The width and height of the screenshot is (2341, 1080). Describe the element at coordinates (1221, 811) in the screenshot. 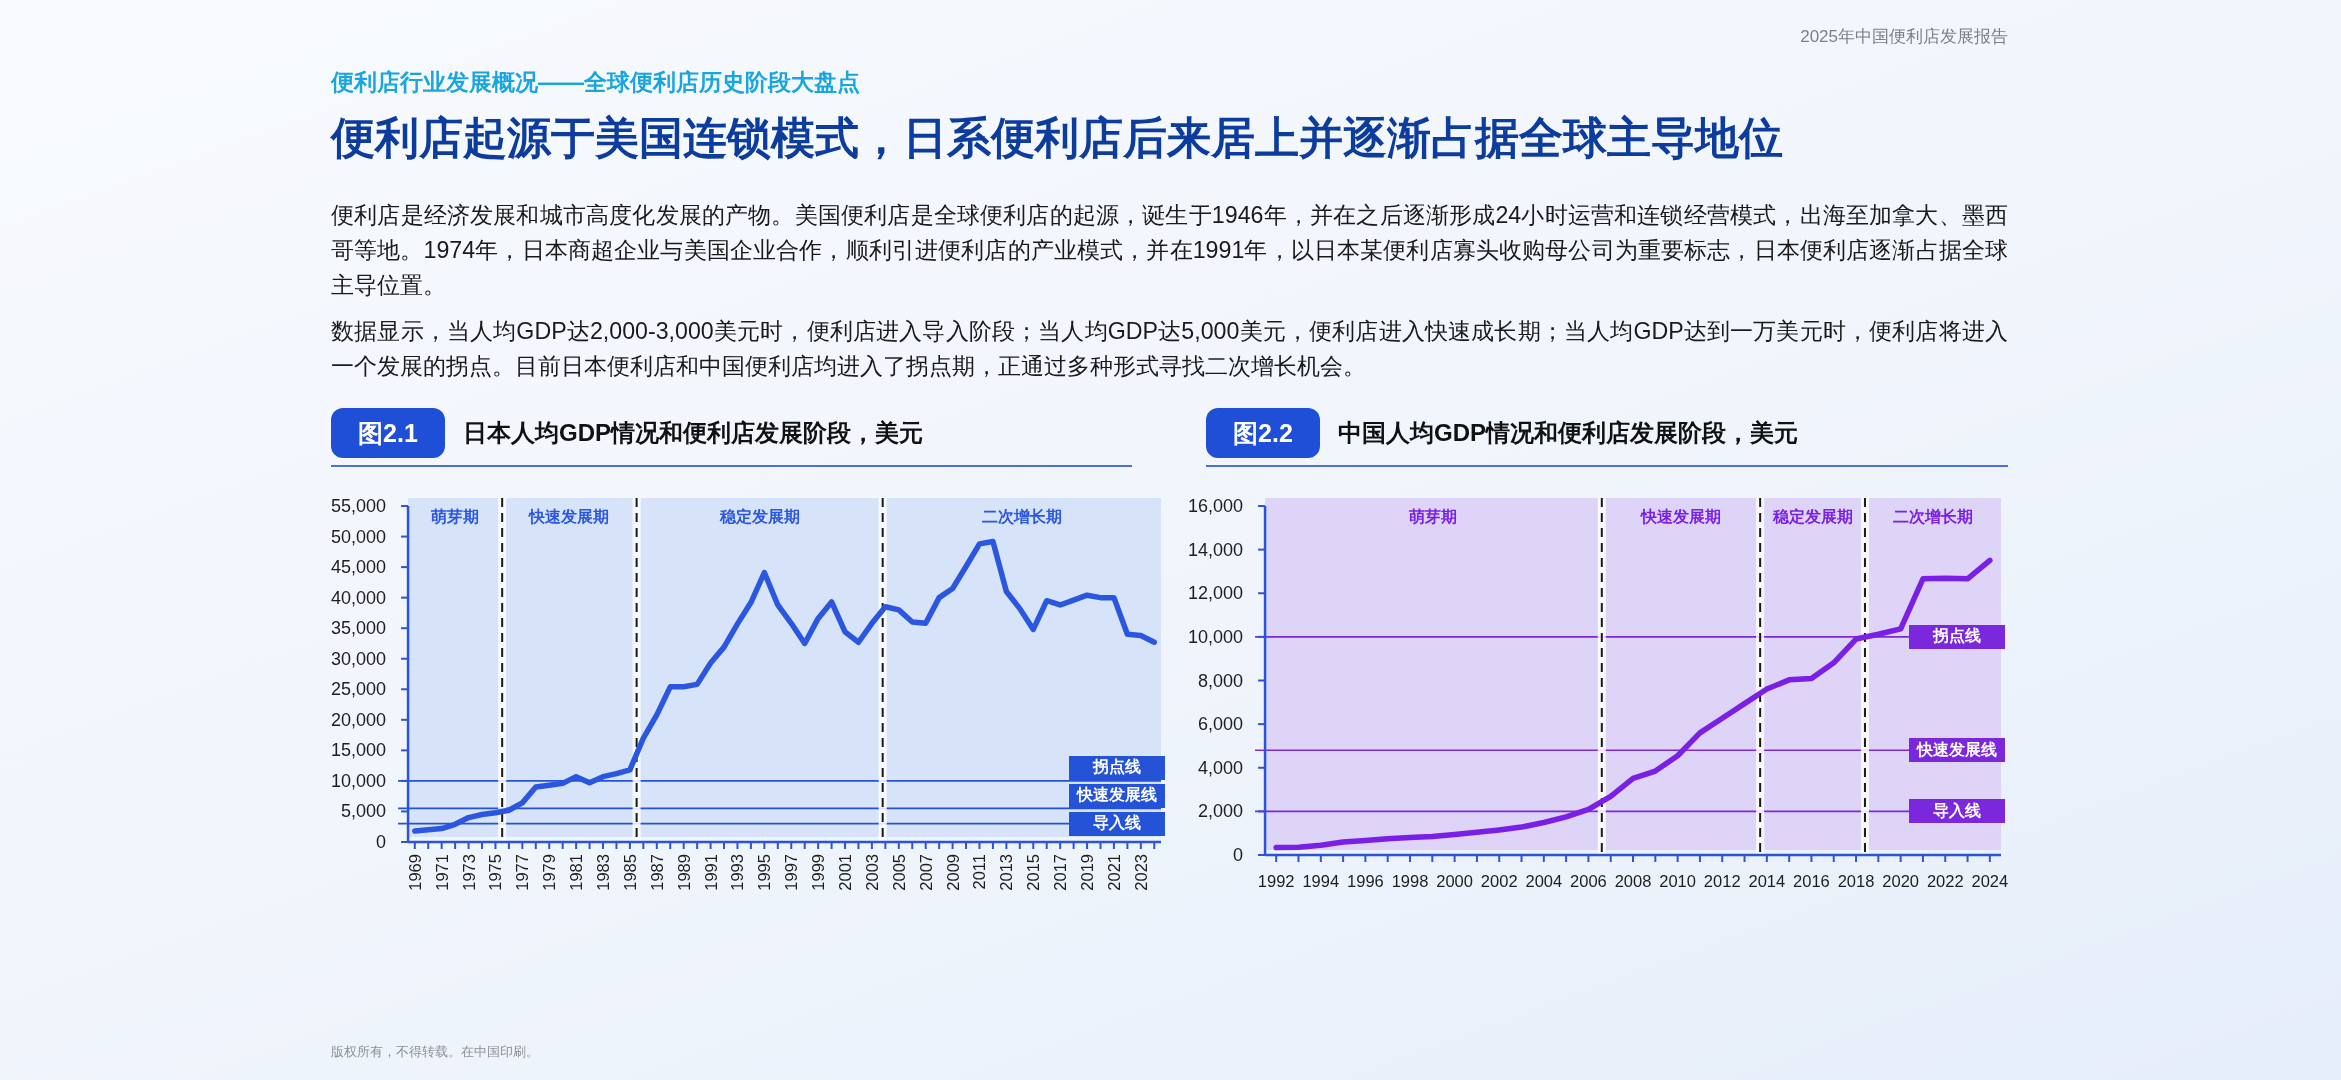

I see `y-tick-label: 2,000` at that location.